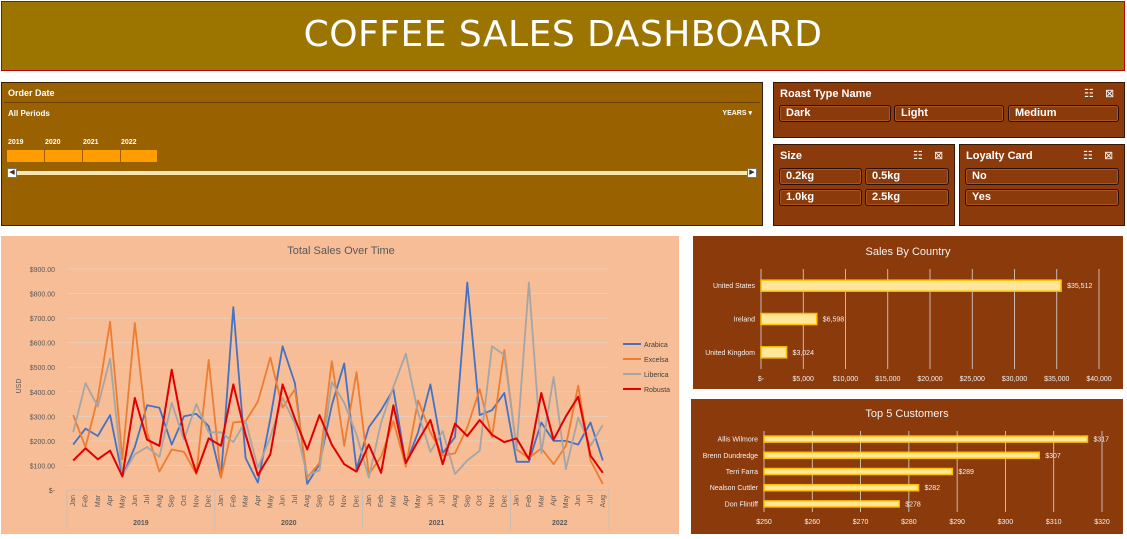 The image size is (1127, 539). Describe the element at coordinates (42, 368) in the screenshot. I see `y-tick-label: $500.00` at that location.